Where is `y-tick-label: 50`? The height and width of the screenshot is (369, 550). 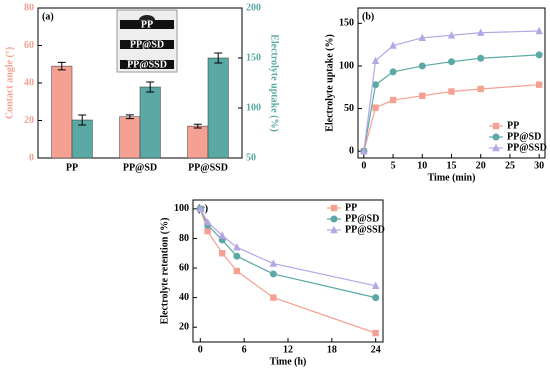
y-tick-label: 50 is located at coordinates (349, 108).